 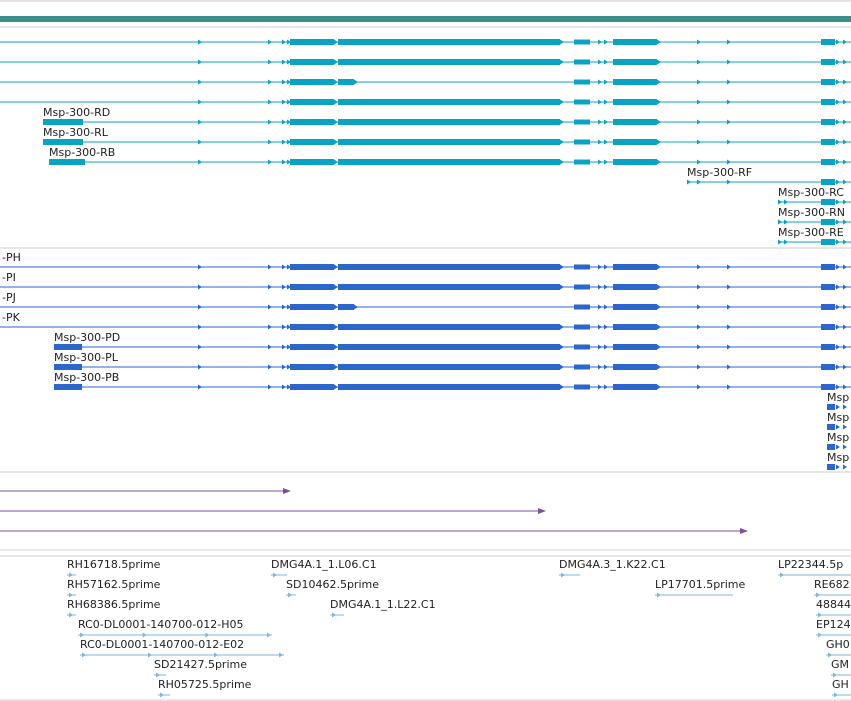 I want to click on est-label: 48844, so click(x=833, y=604).